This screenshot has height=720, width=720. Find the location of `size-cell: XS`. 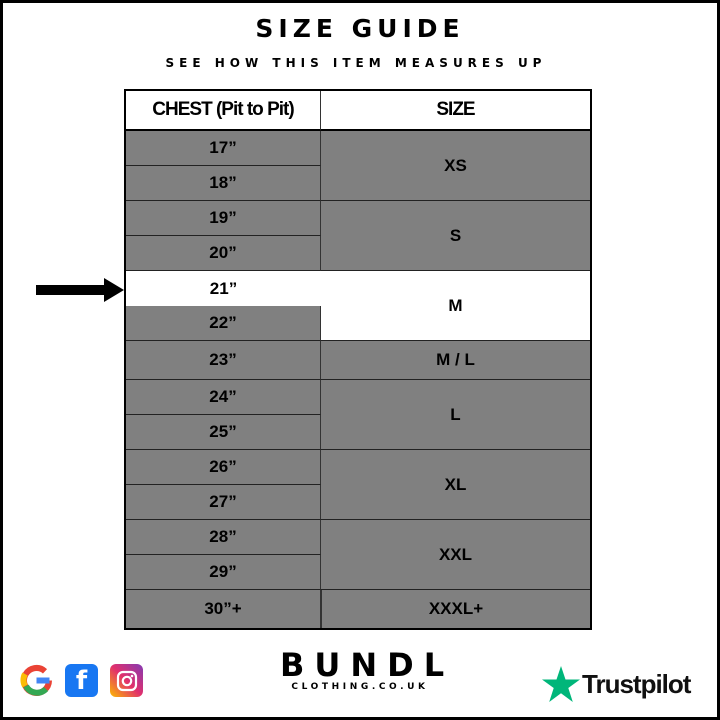

size-cell: XS is located at coordinates (455, 166).